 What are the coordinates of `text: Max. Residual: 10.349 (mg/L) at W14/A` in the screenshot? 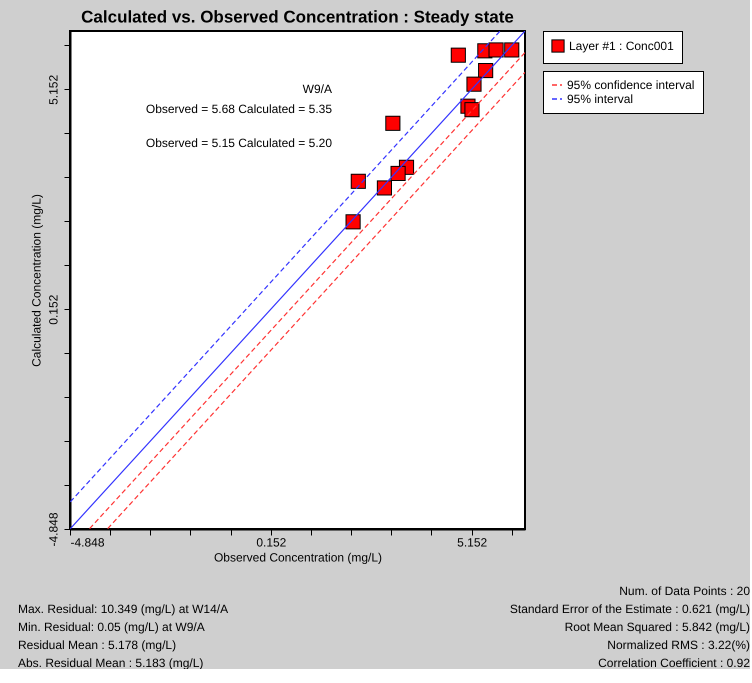 It's located at (123, 609).